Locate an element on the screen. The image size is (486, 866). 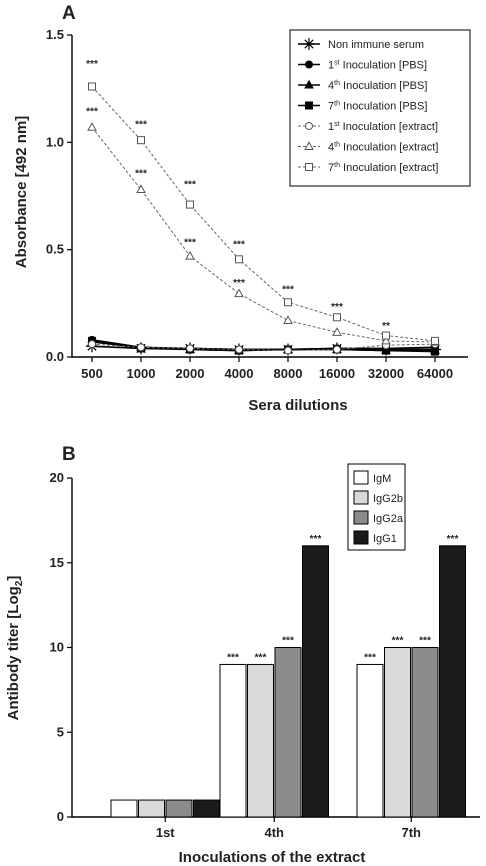
chart-a-ytick-label: 1.5 is located at coordinates (55, 34).